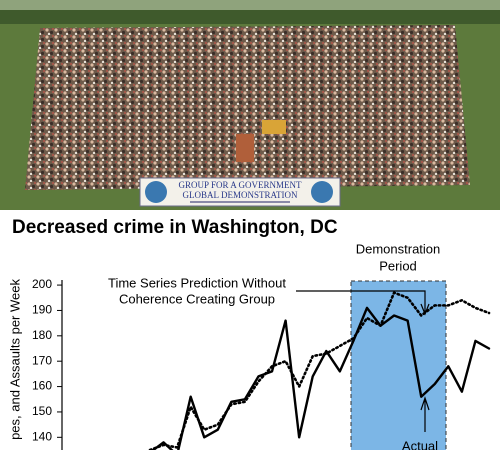 This screenshot has width=500, height=450. What do you see at coordinates (197, 298) in the screenshot?
I see `annotation: Coherence Creating Group` at bounding box center [197, 298].